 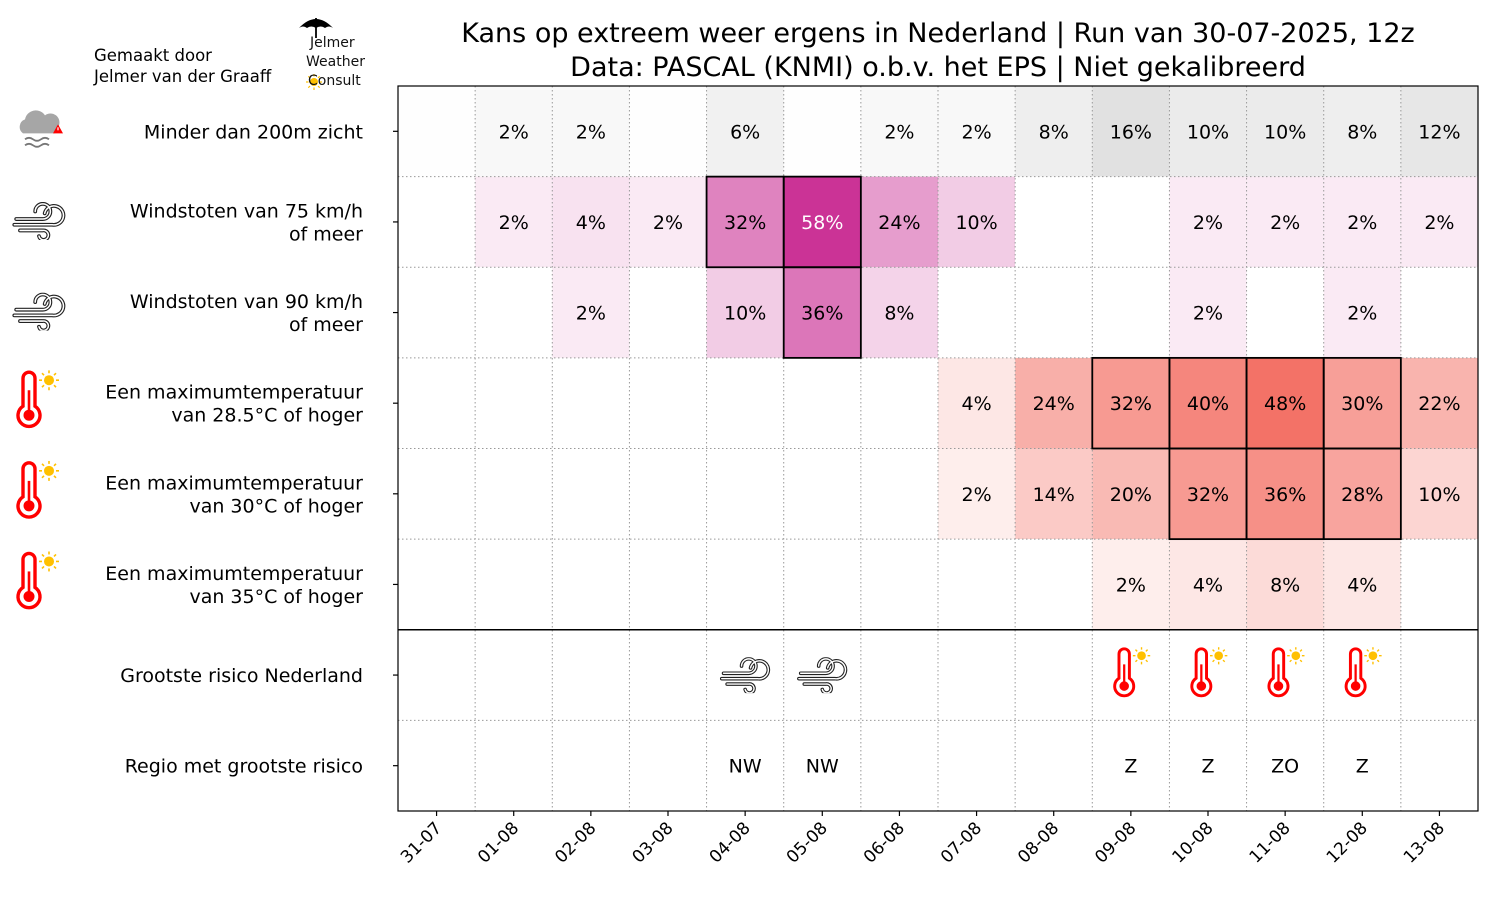 What do you see at coordinates (1439, 404) in the screenshot?
I see `cell-value: 22%` at bounding box center [1439, 404].